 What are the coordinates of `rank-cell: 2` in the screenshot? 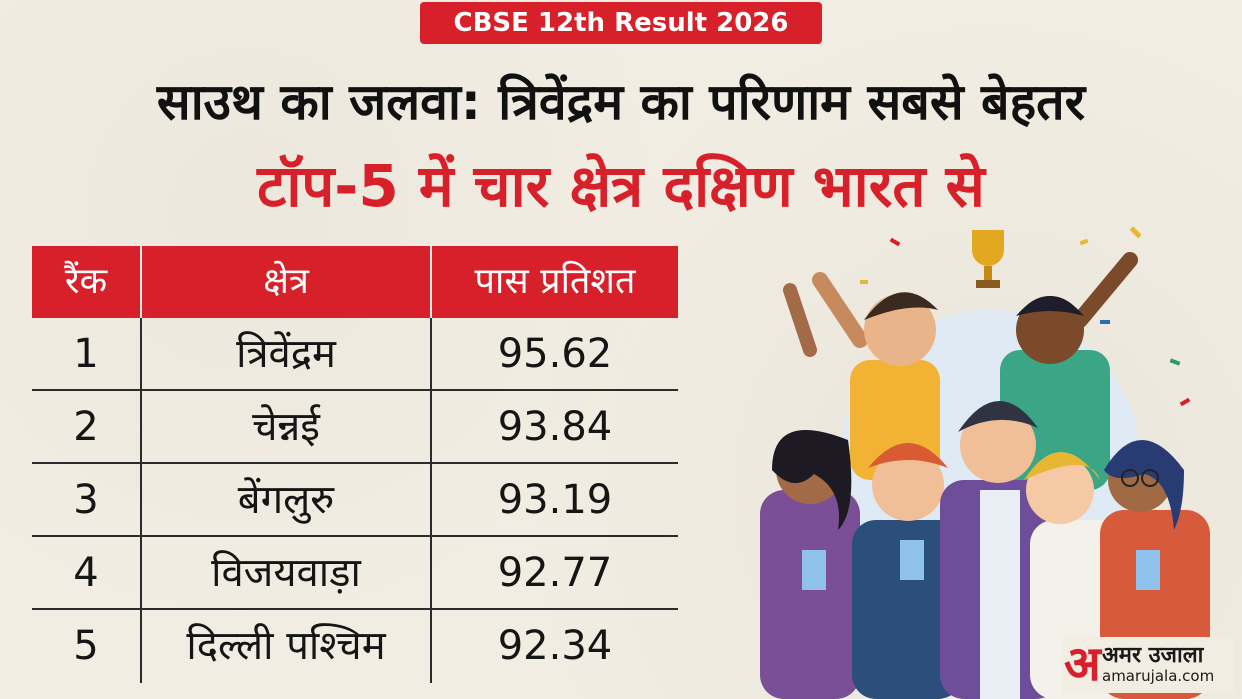 It's located at (87, 426).